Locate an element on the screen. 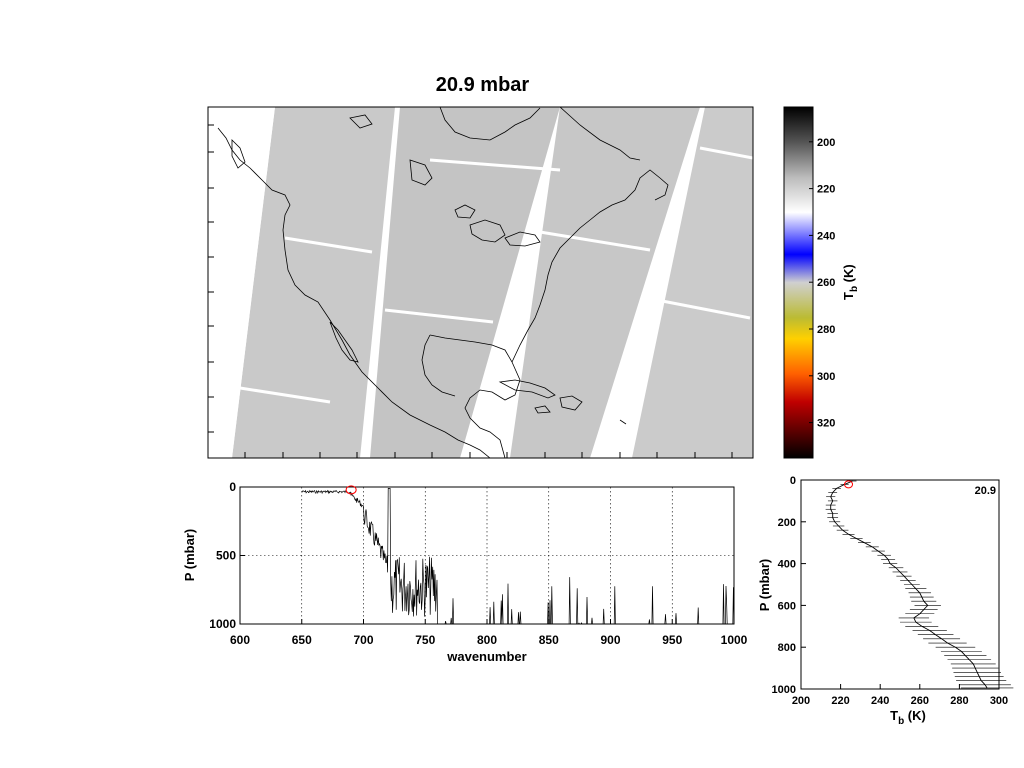 This screenshot has height=768, width=1024. spectrum-xtick-label: 600 is located at coordinates (240, 640).